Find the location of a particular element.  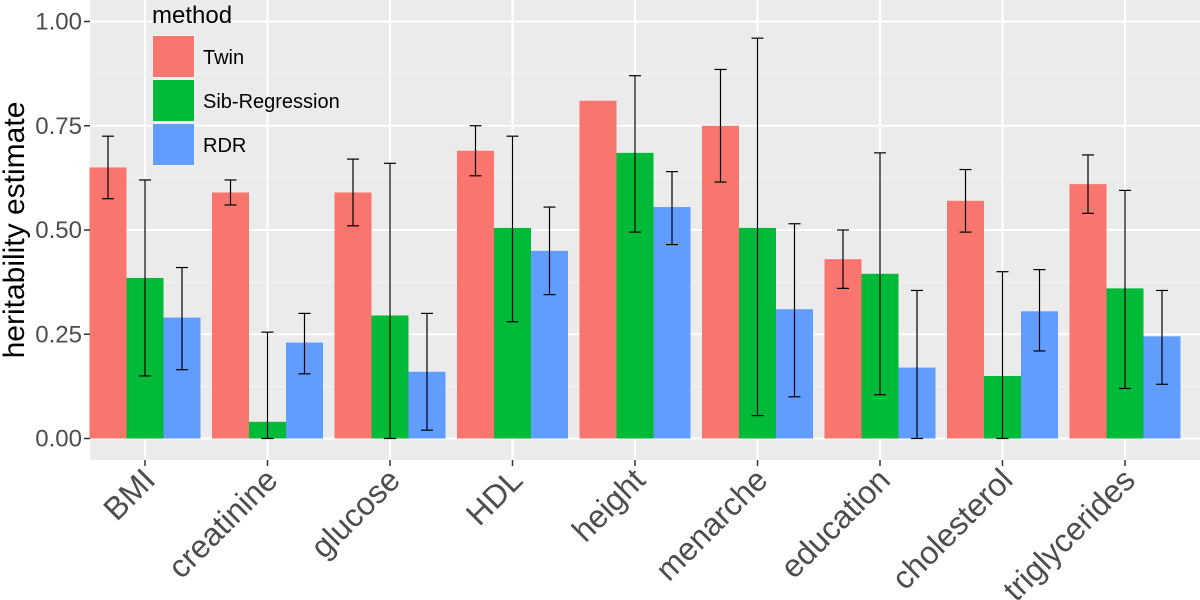

x-tick-label: creatinine is located at coordinates (223, 523).